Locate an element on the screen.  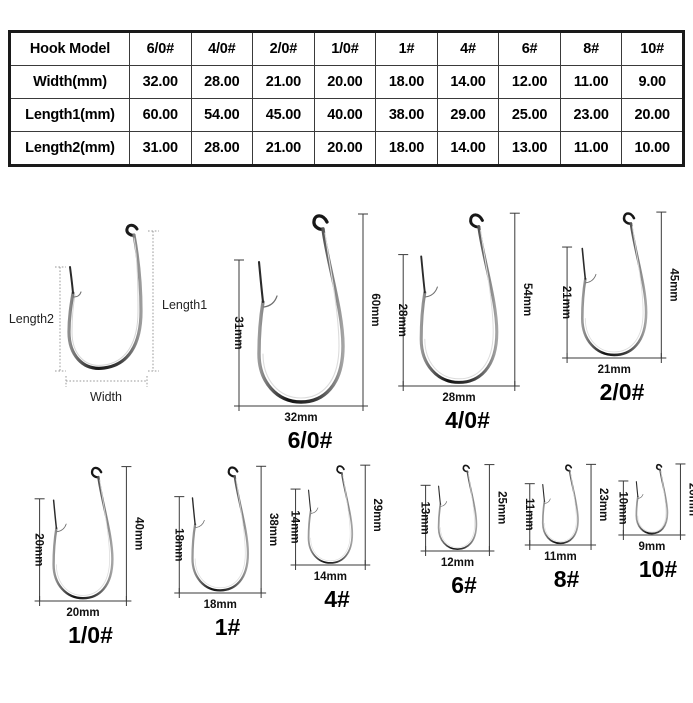
hook-model-label: 2/0# is located at coordinates (622, 392).